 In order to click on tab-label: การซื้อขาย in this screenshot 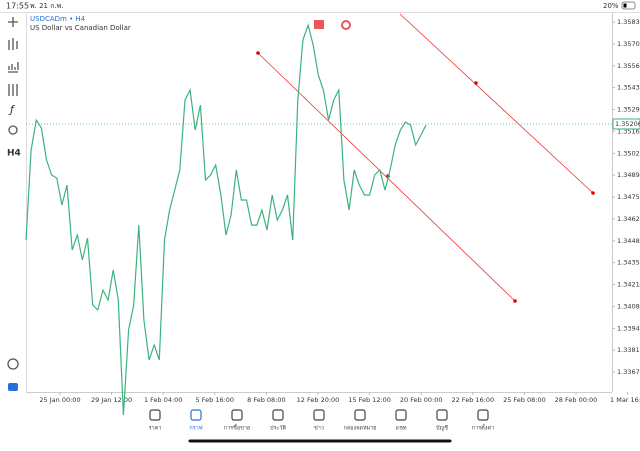, I will do `click(237, 428)`.